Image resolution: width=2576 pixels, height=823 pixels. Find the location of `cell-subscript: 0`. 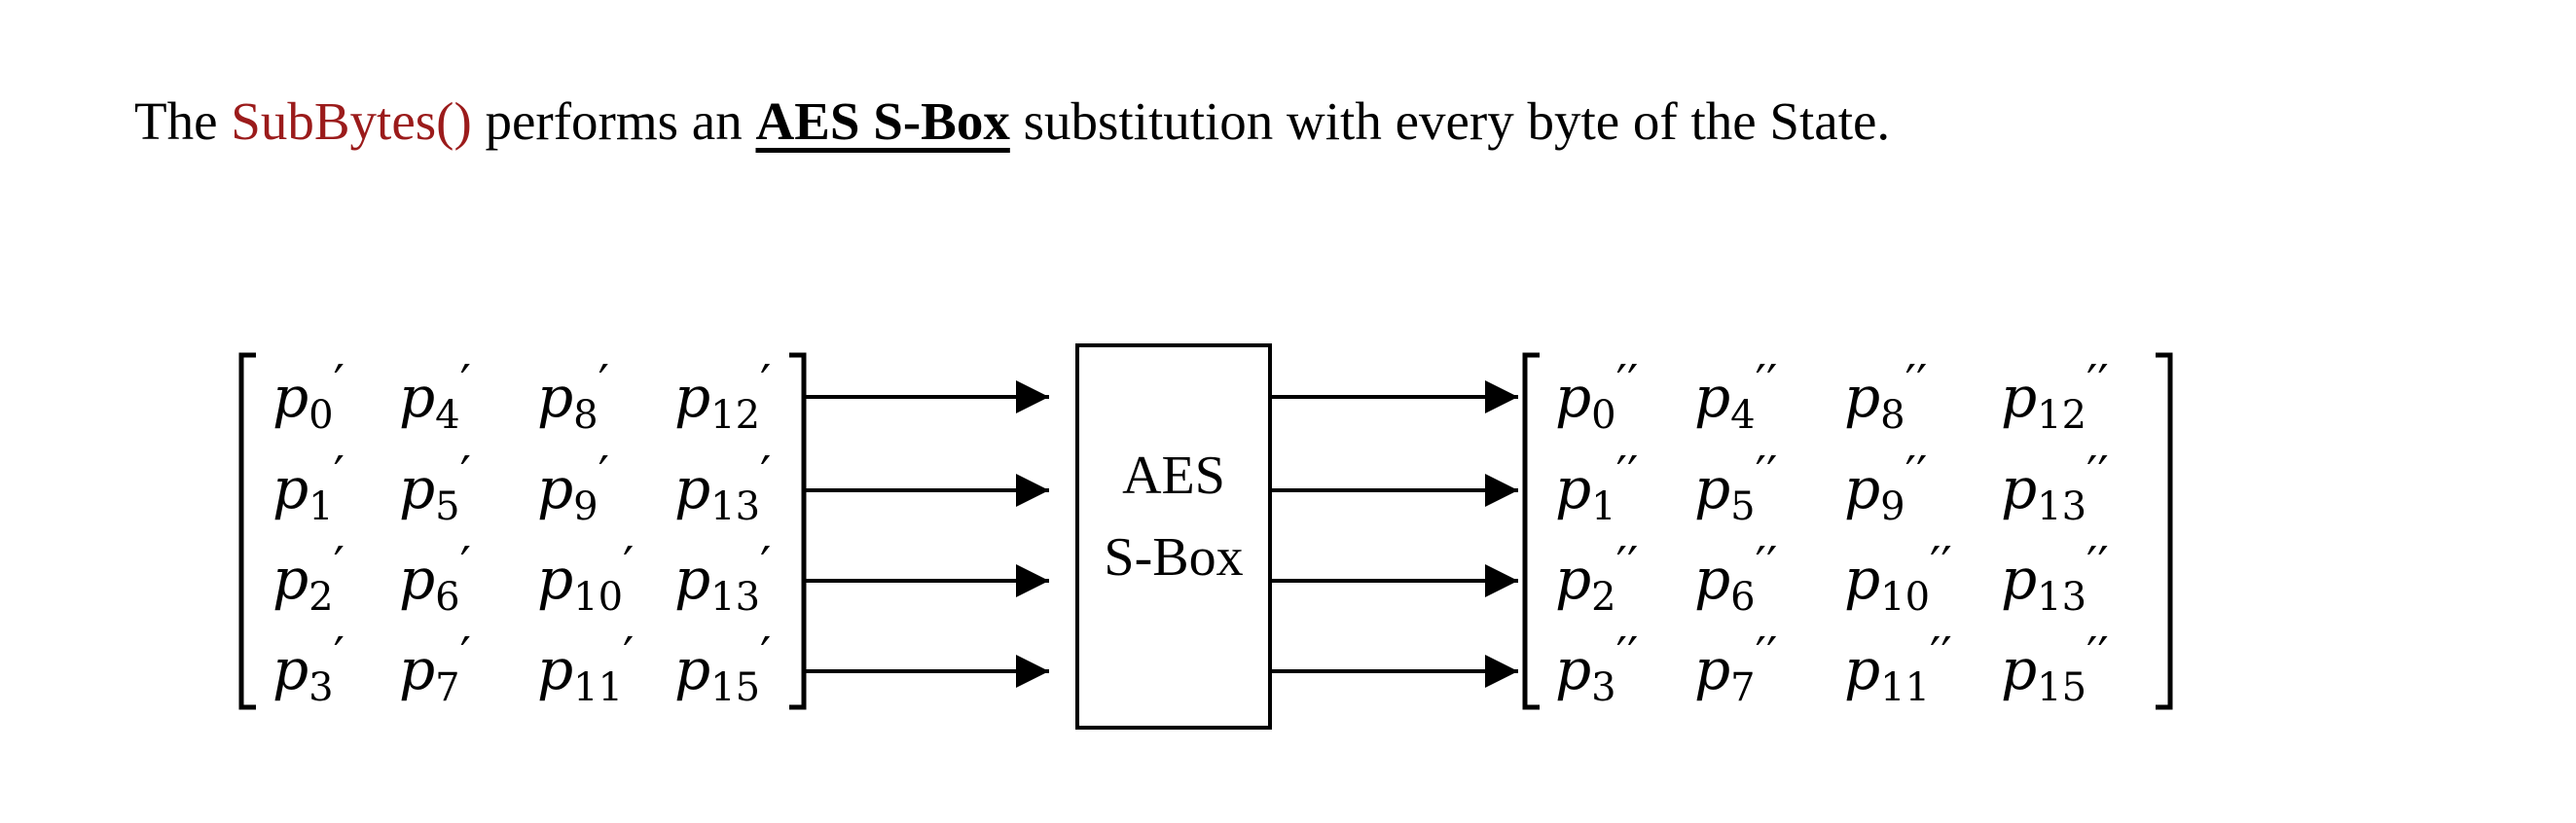

cell-subscript: 0 is located at coordinates (320, 415).